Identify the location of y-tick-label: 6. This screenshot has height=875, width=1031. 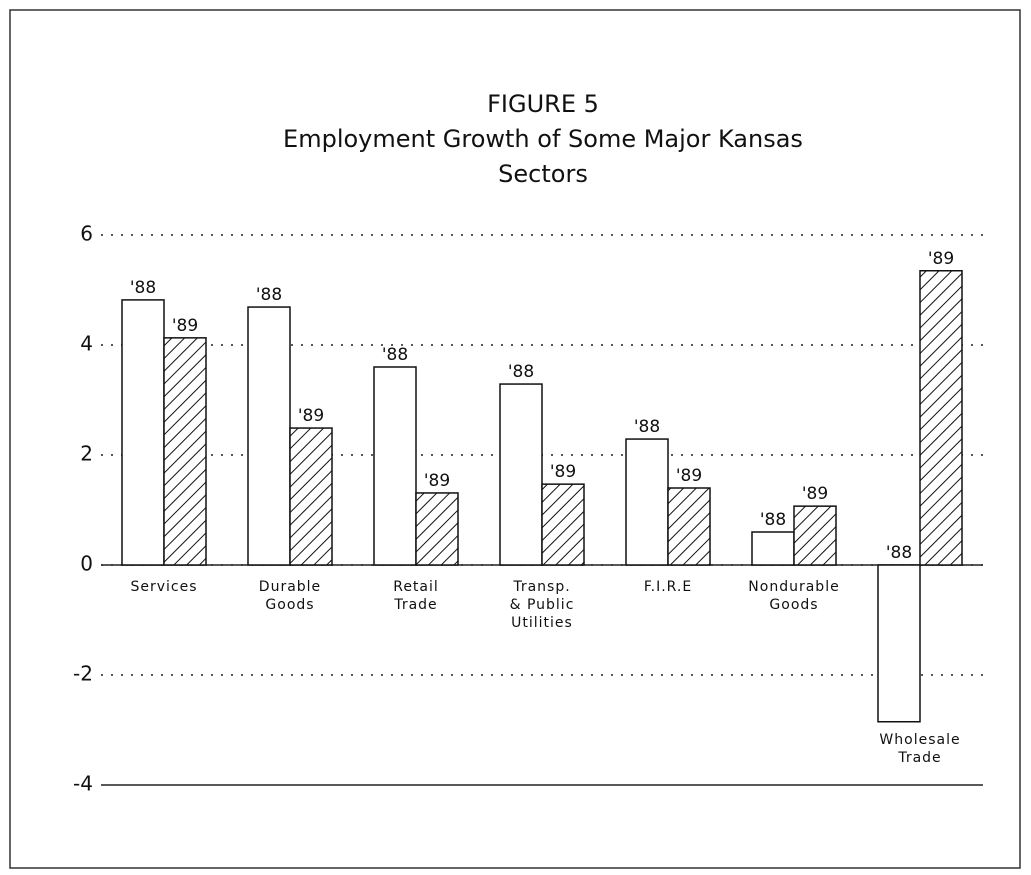
(86, 234).